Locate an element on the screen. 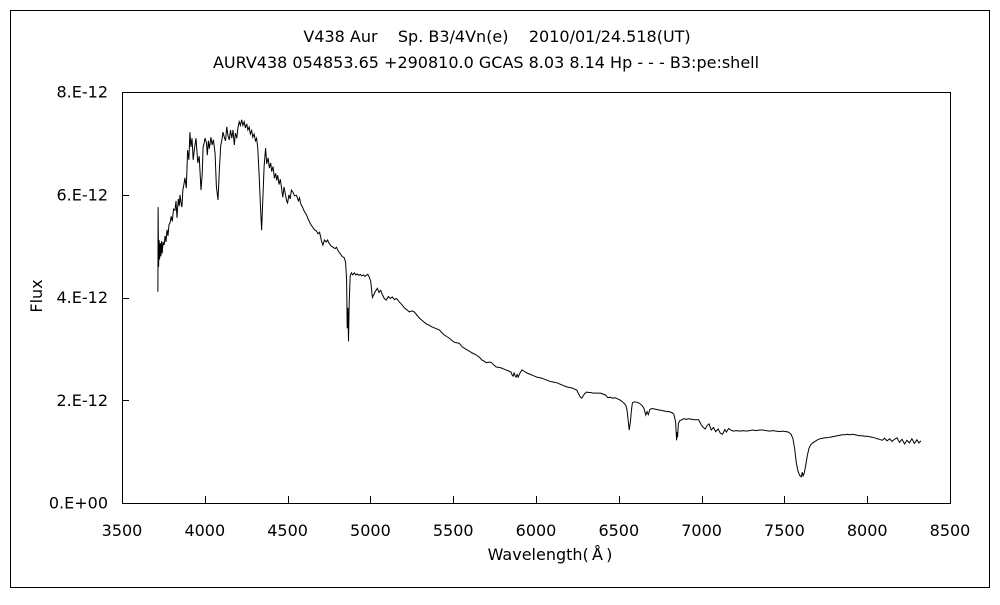 The image size is (1000, 605). x-tick-label: 5500 is located at coordinates (453, 530).